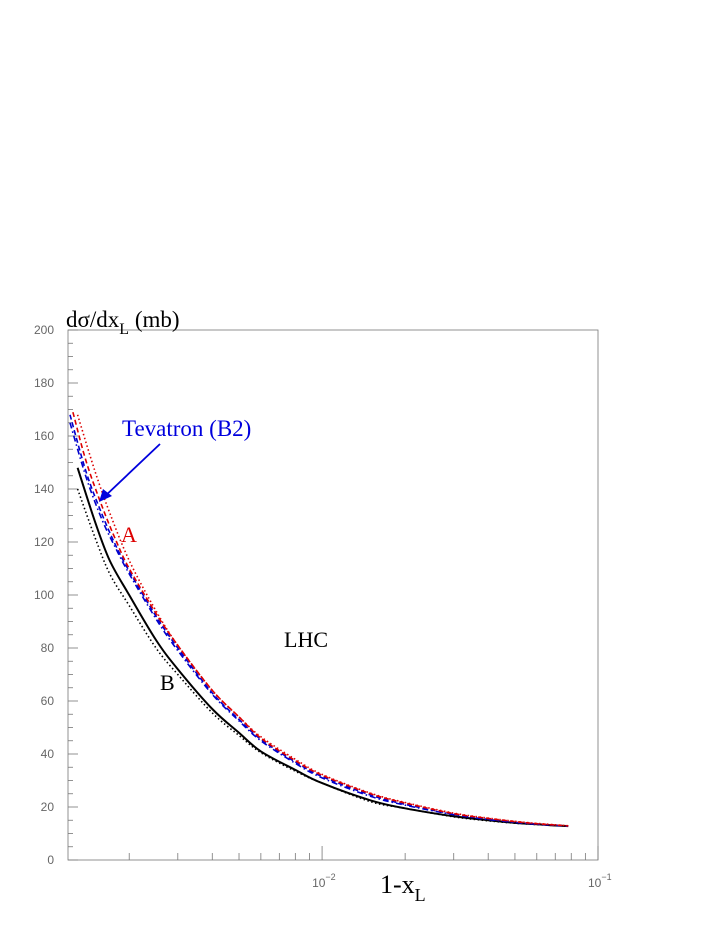  I want to click on x-tick-label: 10⁻², so click(324, 881).